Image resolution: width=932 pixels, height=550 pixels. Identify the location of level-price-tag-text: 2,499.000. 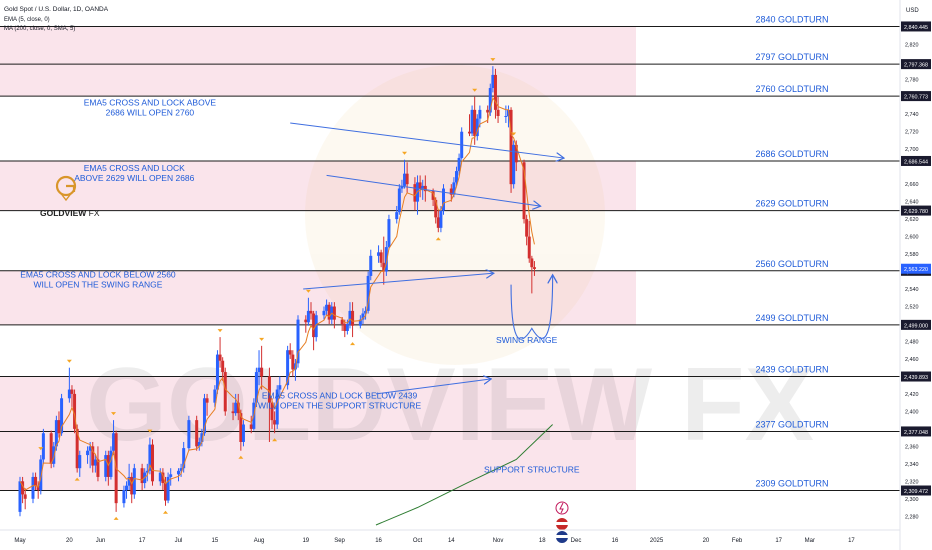
(916, 326).